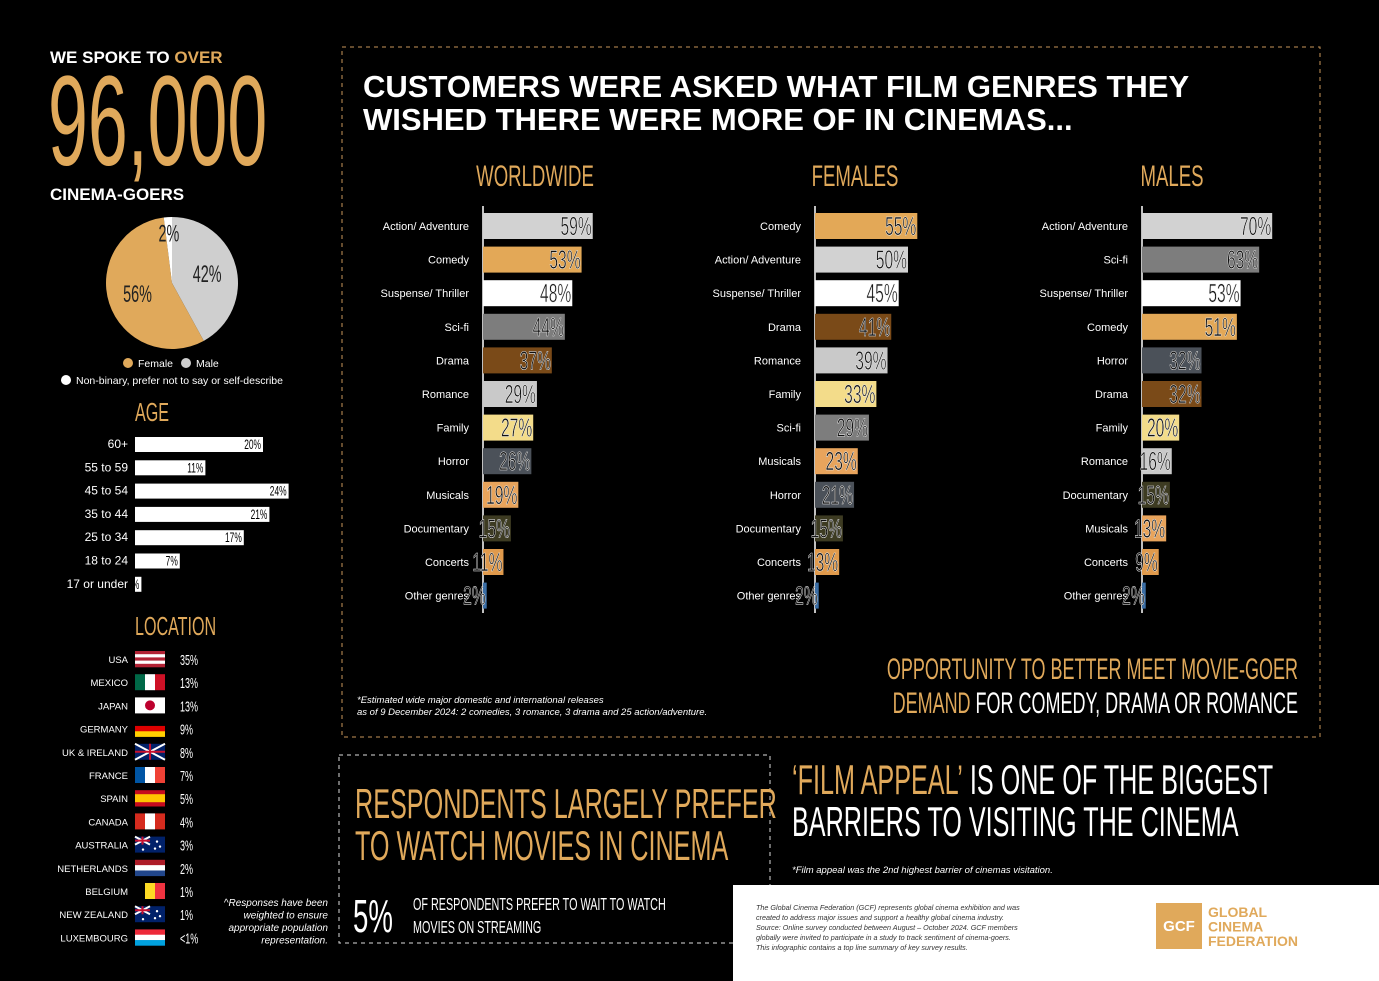 The image size is (1379, 981). What do you see at coordinates (133, 585) in the screenshot?
I see `age-value: 1%` at bounding box center [133, 585].